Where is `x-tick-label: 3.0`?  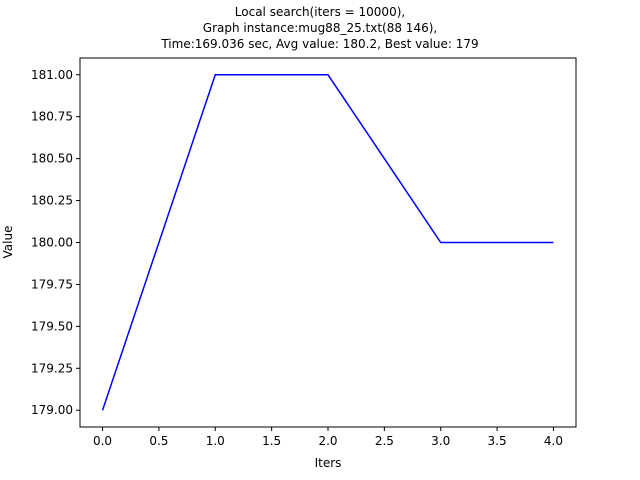
x-tick-label: 3.0 is located at coordinates (440, 441).